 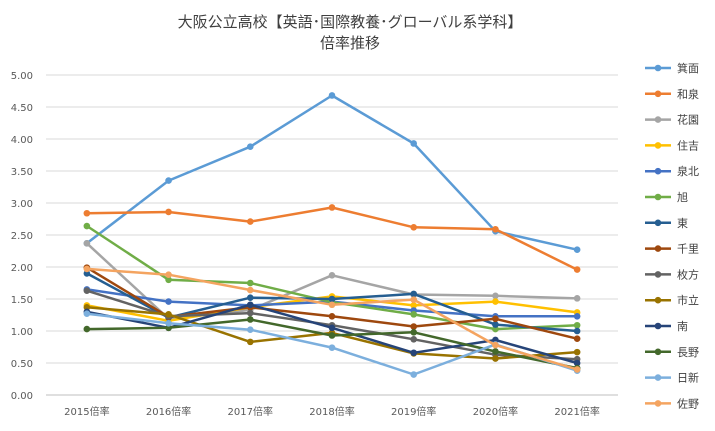 What do you see at coordinates (250, 411) in the screenshot?
I see `x-tick-label: 2017倍率` at bounding box center [250, 411].